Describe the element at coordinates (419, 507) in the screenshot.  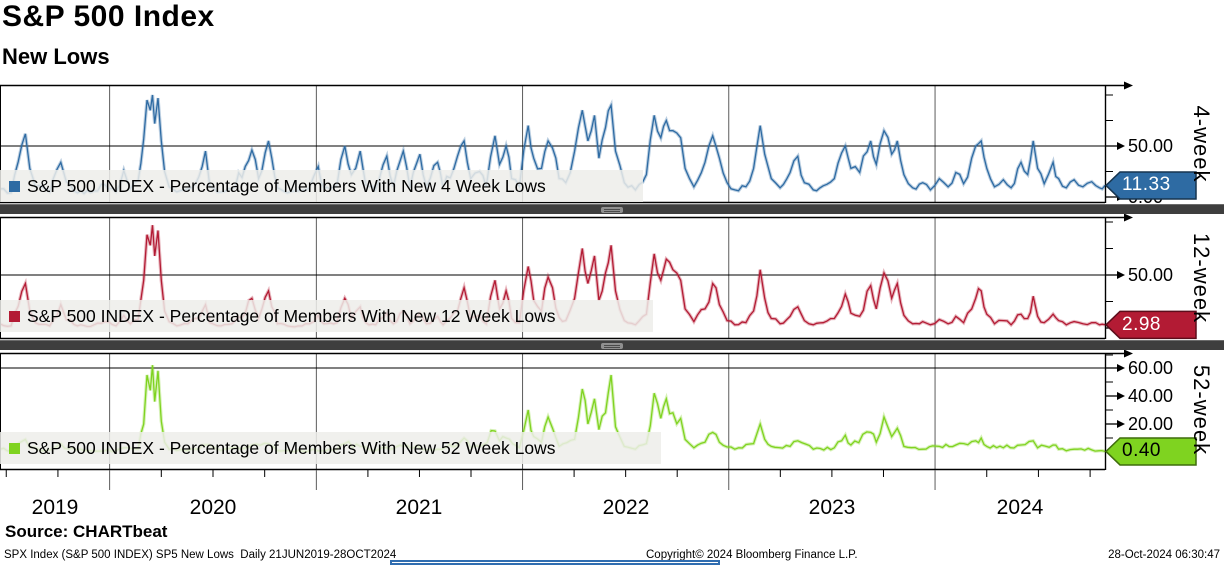
I see `x-tick-2021: 2021` at that location.